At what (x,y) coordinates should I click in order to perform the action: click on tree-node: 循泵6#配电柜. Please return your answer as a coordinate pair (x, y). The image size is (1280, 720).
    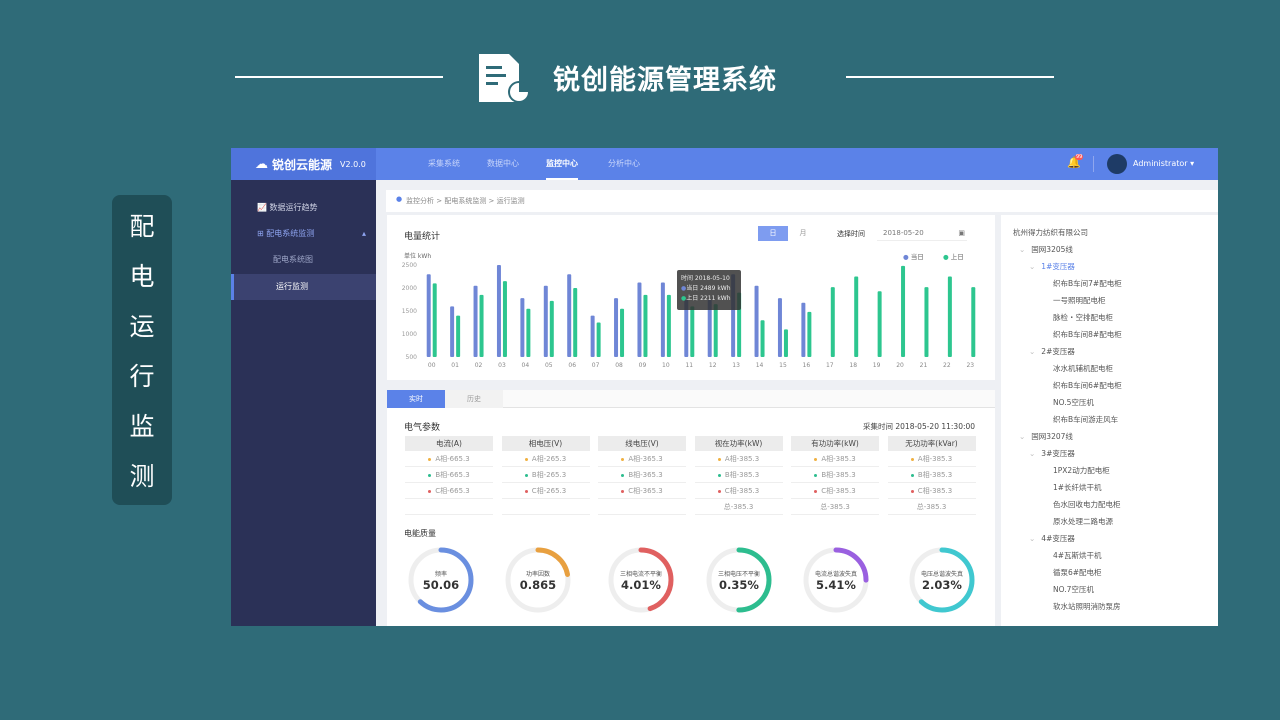
    Looking at the image, I should click on (1077, 572).